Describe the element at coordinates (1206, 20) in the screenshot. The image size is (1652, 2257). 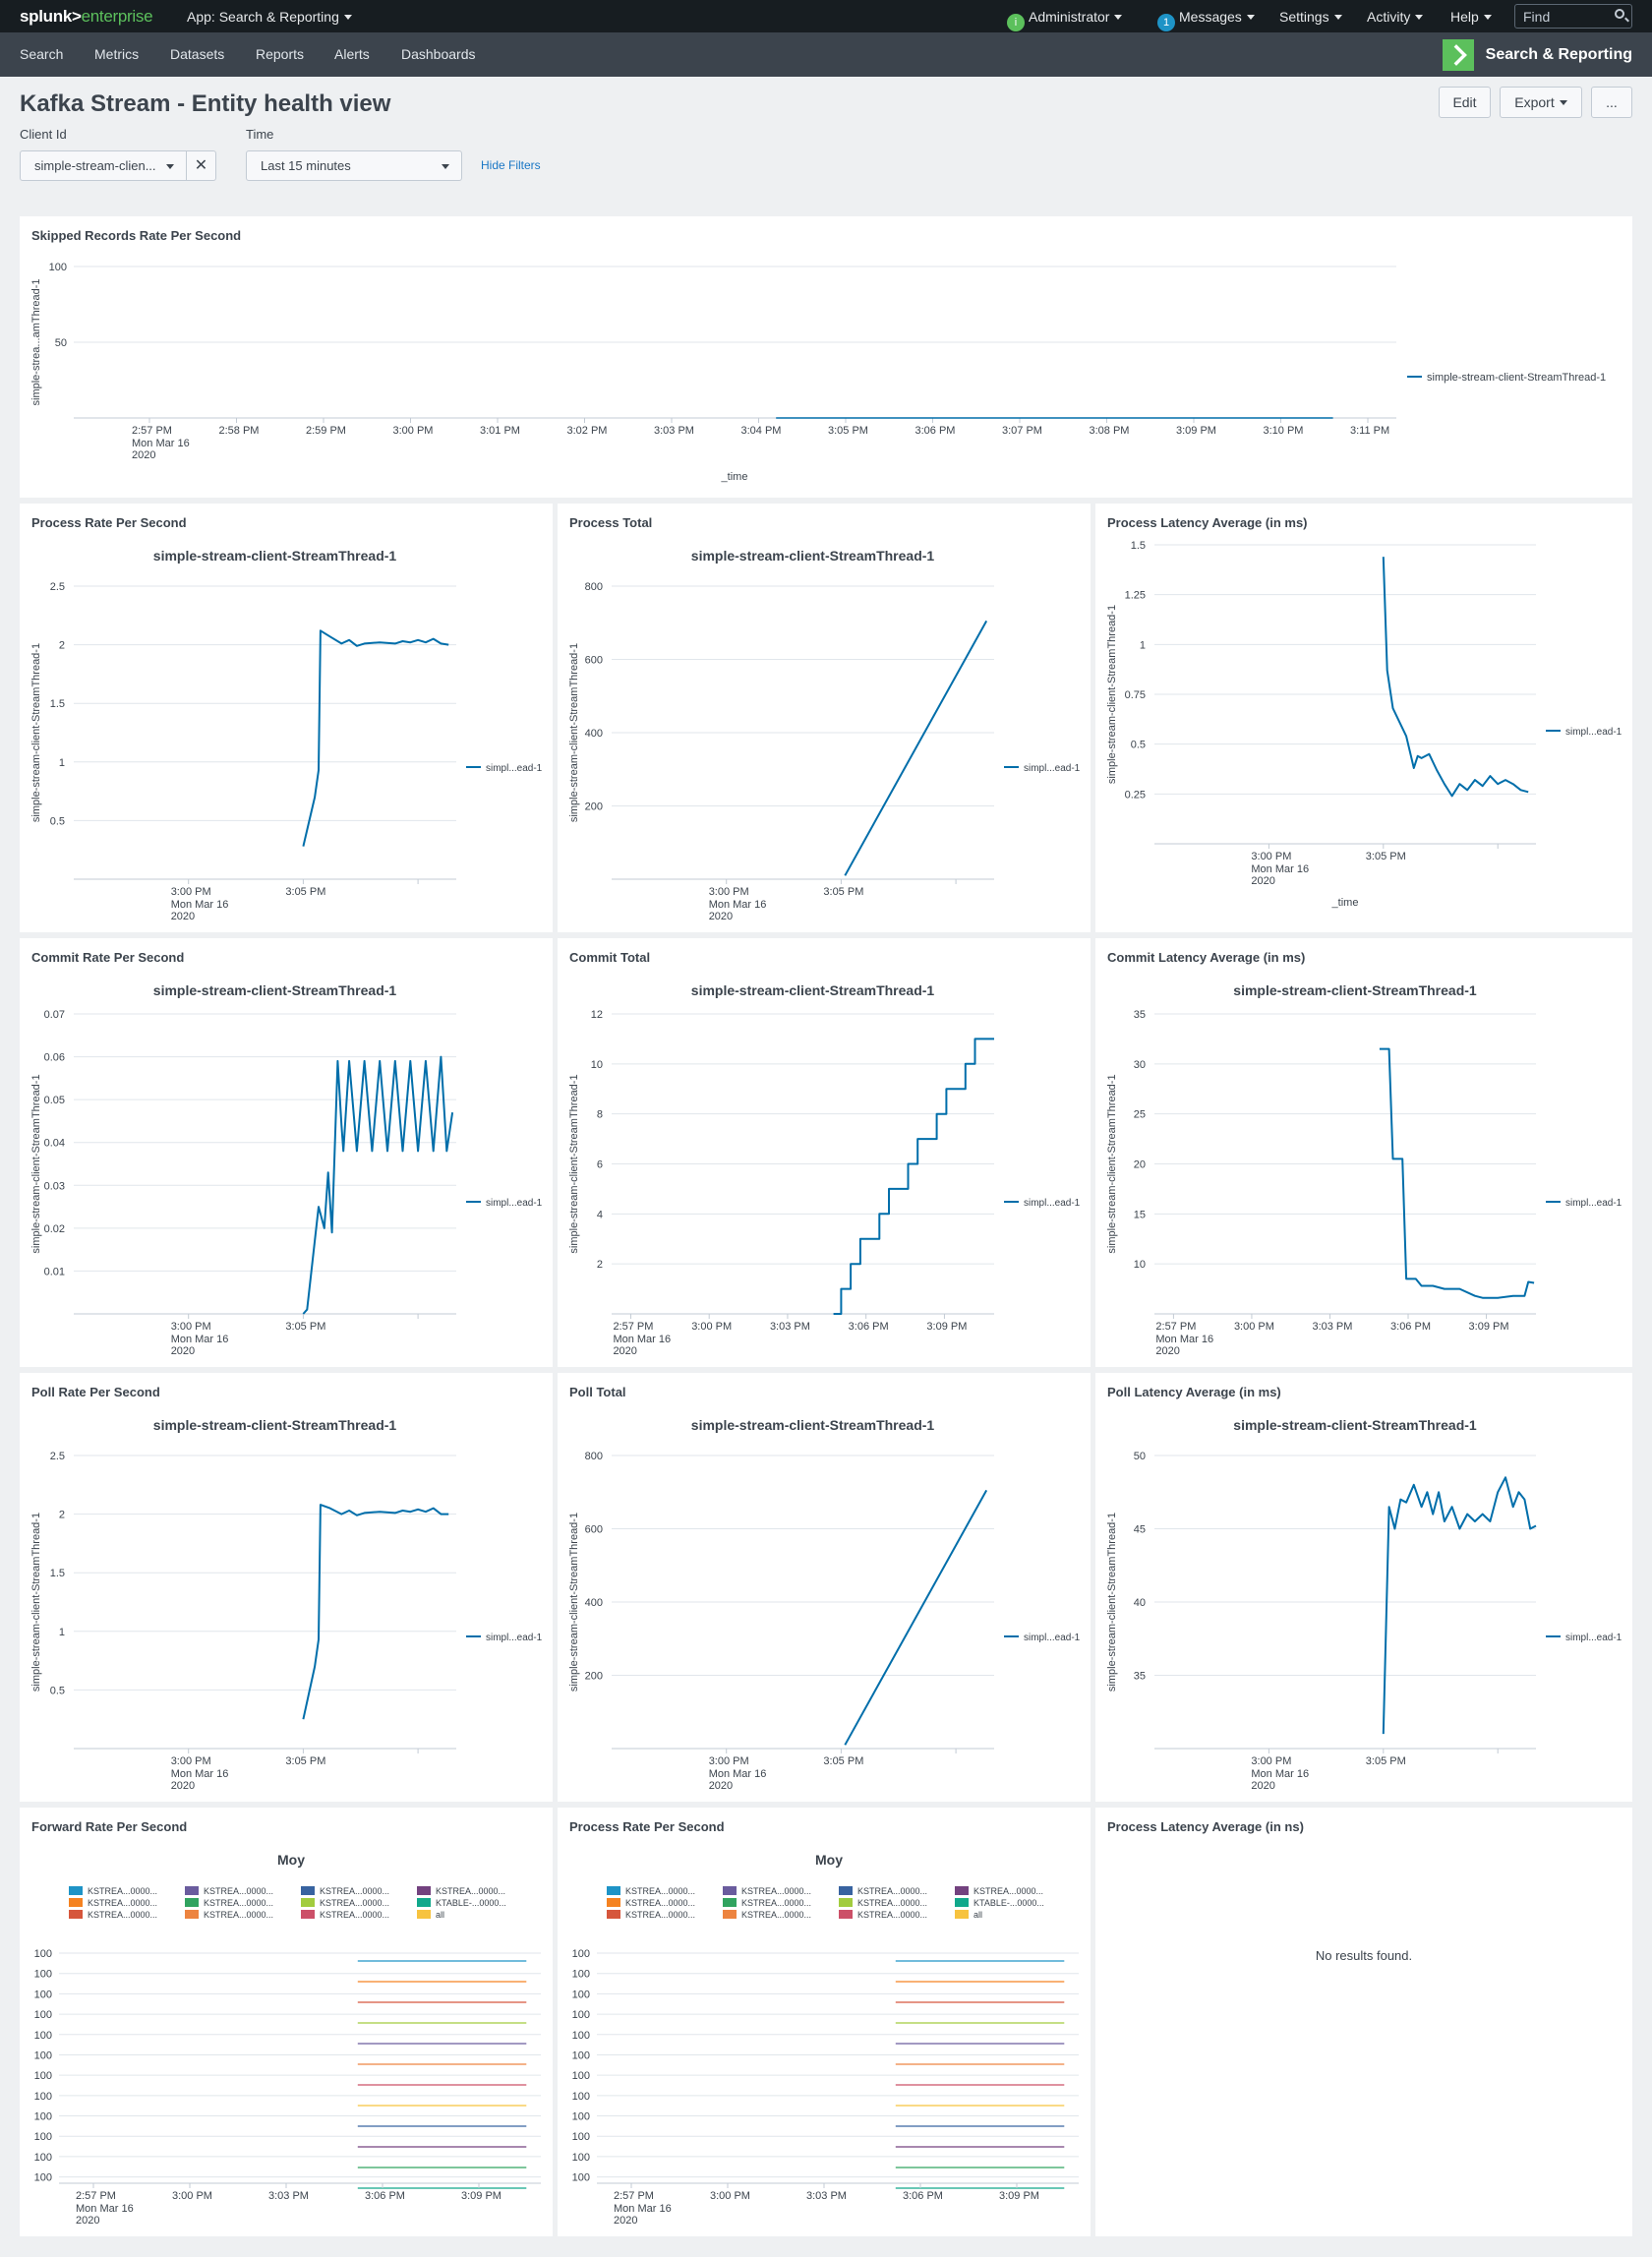
I see `messages-menu: 1 Messages` at that location.